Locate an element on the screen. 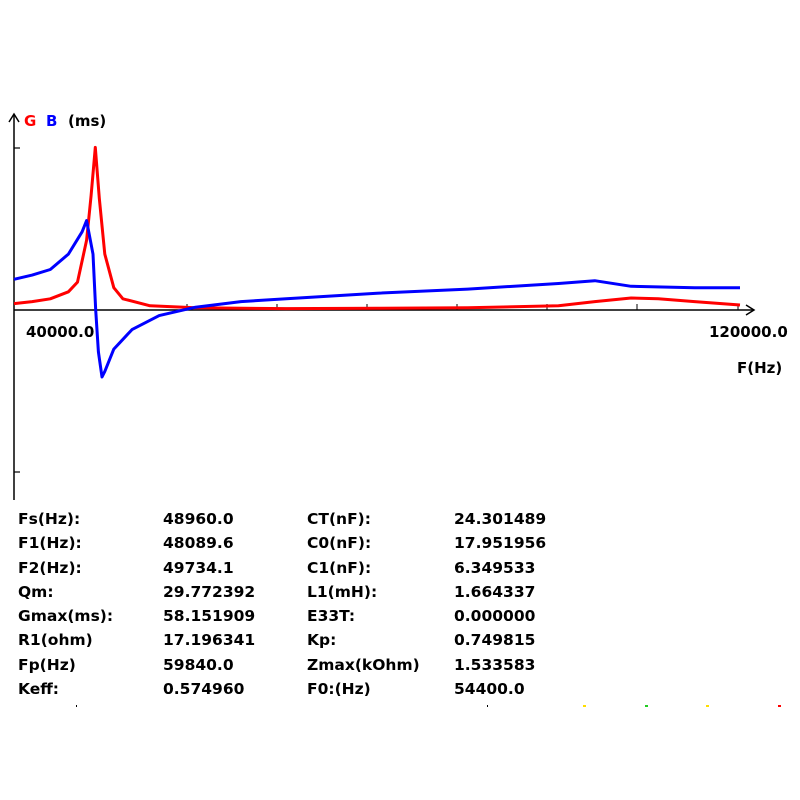 This screenshot has height=800, width=800. param-label: R1(ohm) is located at coordinates (55, 640).